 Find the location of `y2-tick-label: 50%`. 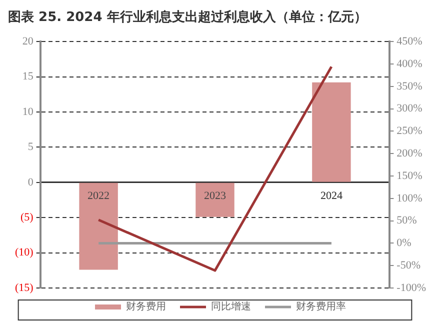

y2-tick-label: 50% is located at coordinates (406, 220).